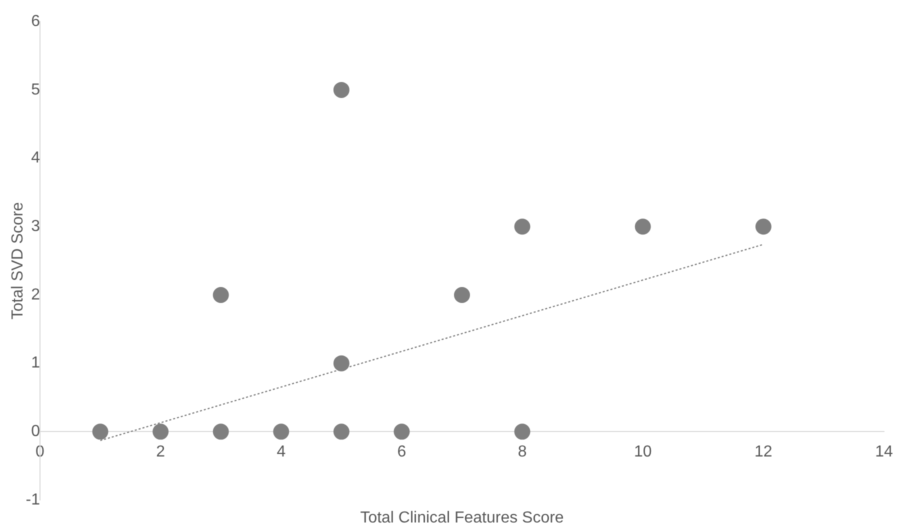 This screenshot has width=906, height=530. Describe the element at coordinates (35, 431) in the screenshot. I see `y-tick-label: 0` at that location.